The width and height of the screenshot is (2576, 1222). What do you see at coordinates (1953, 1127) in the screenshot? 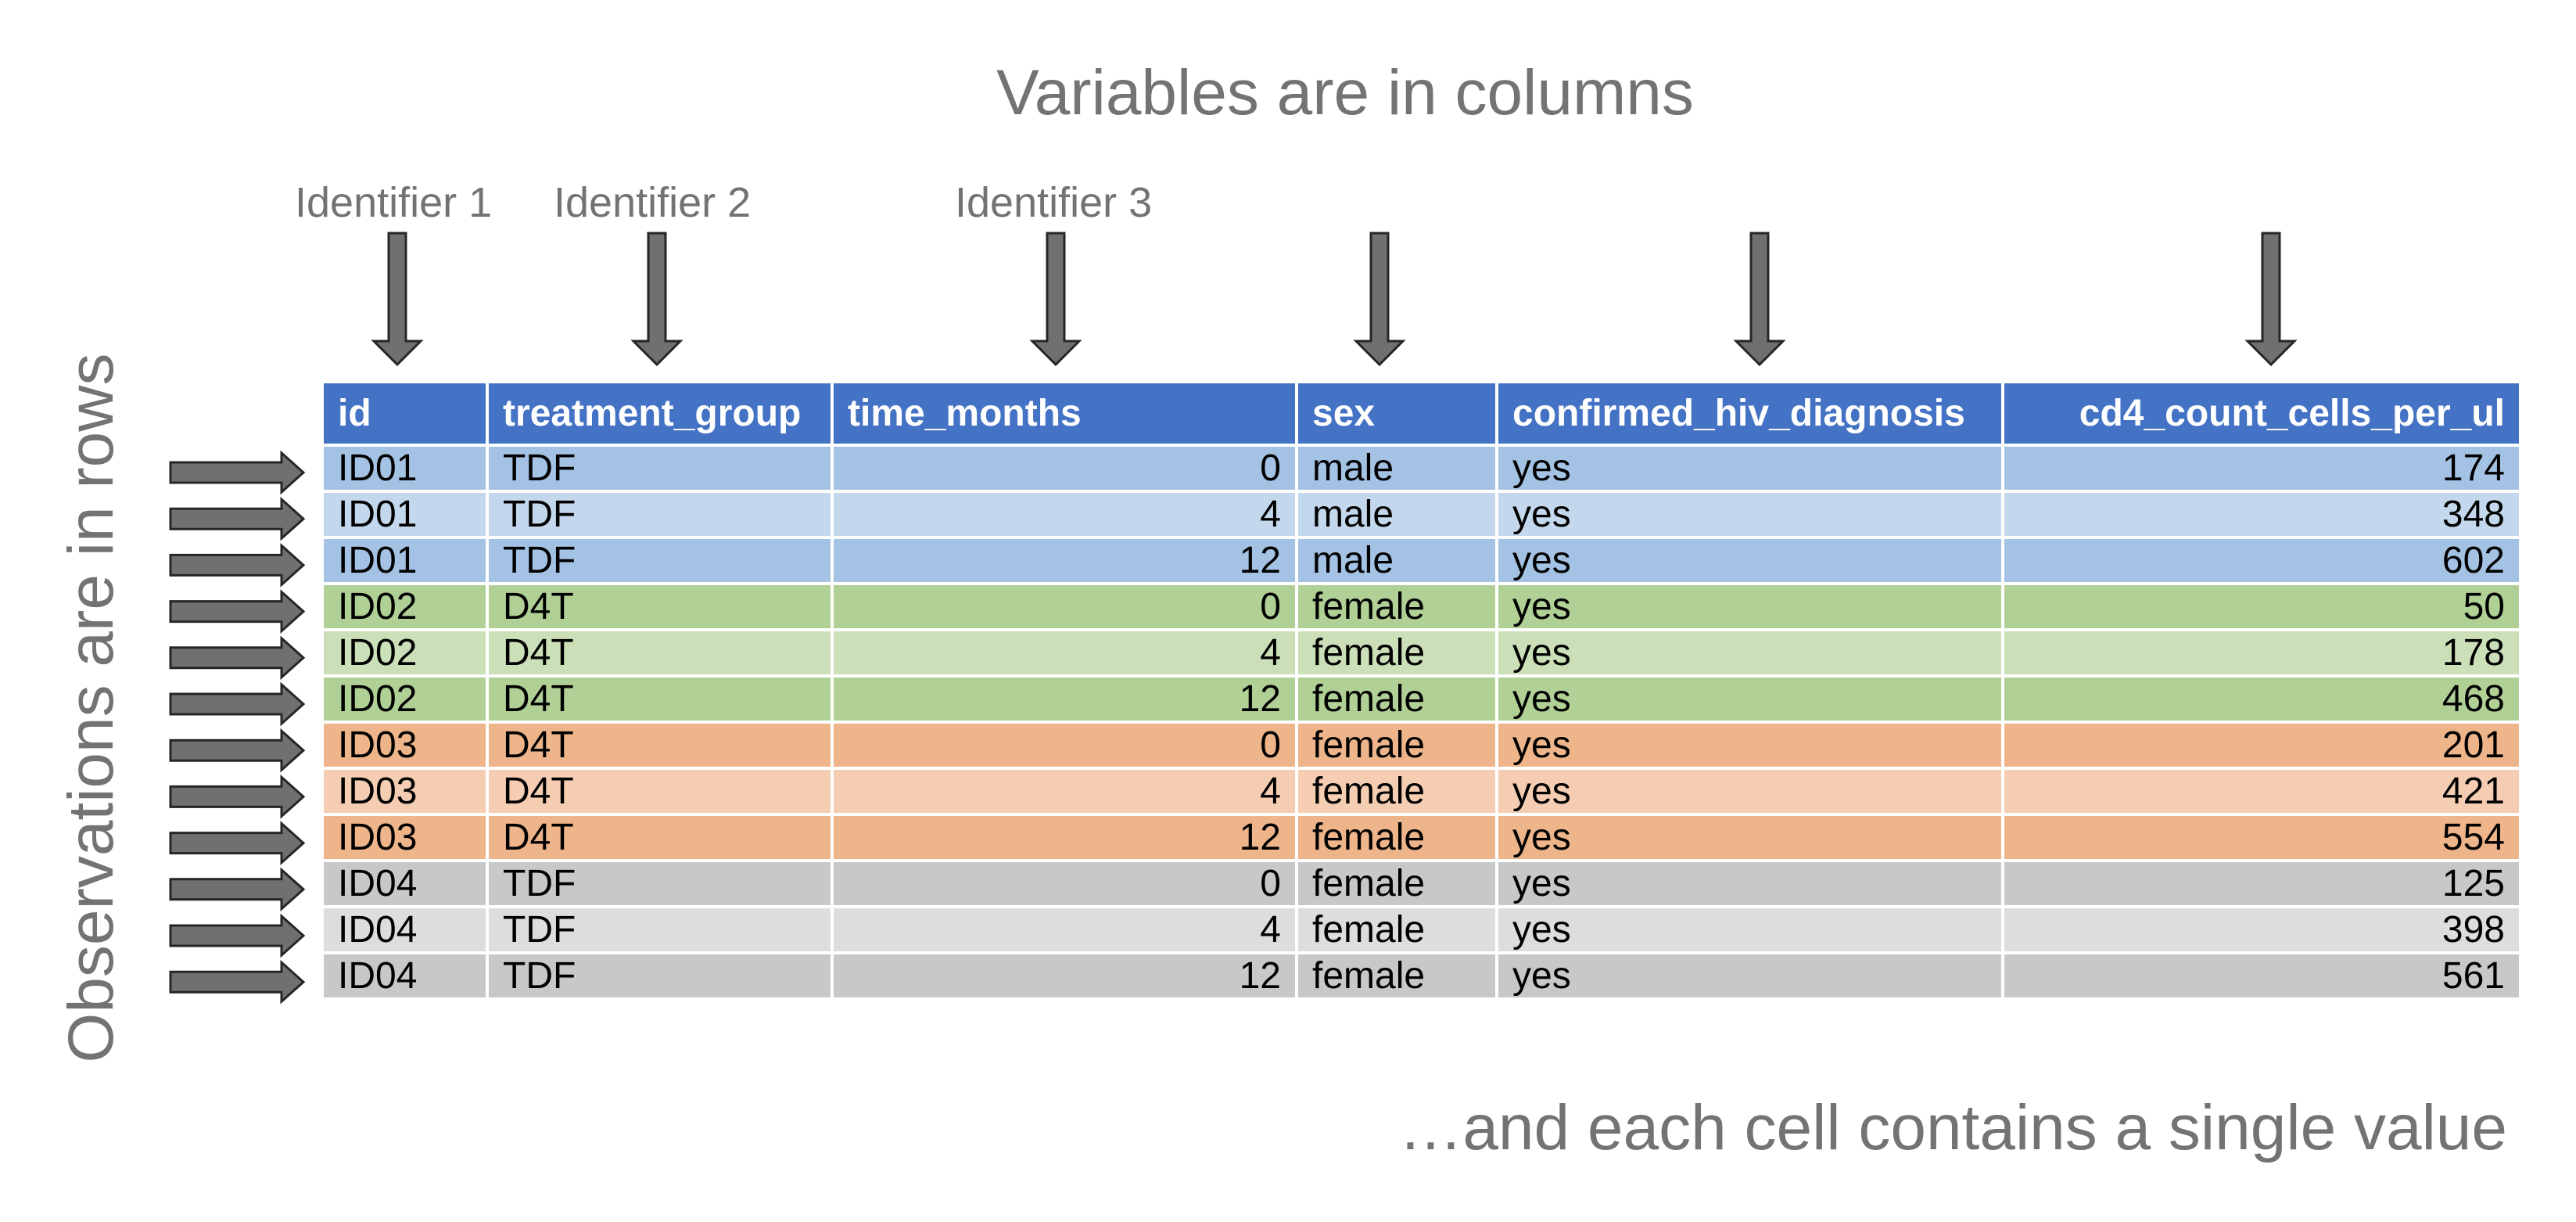
I see `footer-note: …and each cell contains a single value` at bounding box center [1953, 1127].